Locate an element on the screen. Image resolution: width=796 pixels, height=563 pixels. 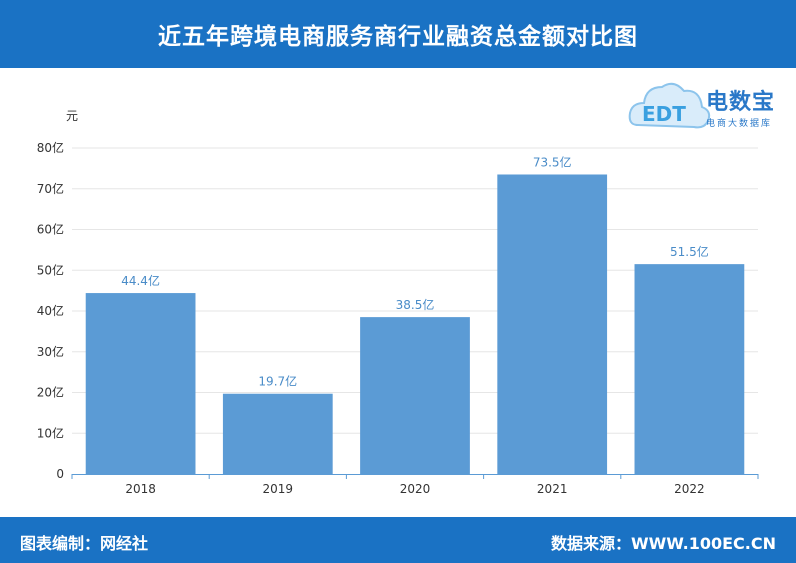
x-tick-label: 2019 is located at coordinates (278, 489).